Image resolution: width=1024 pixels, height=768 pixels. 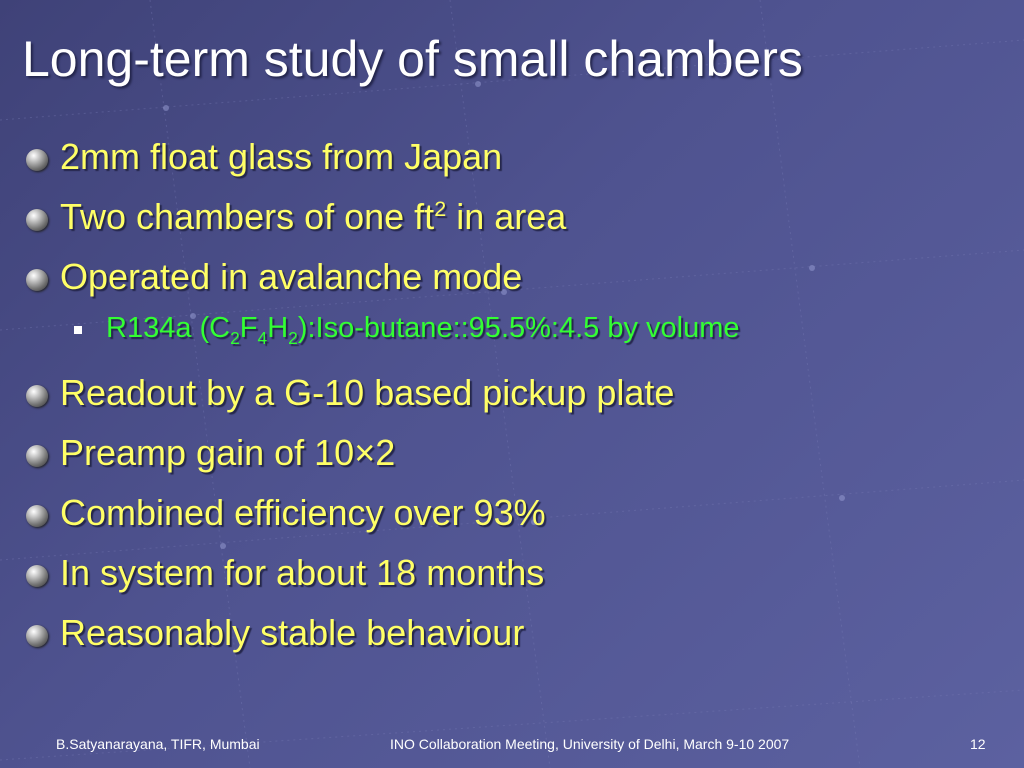 I want to click on text-run: ):Iso-butane::95.5%:4.5 by volume, so click(x=518, y=328).